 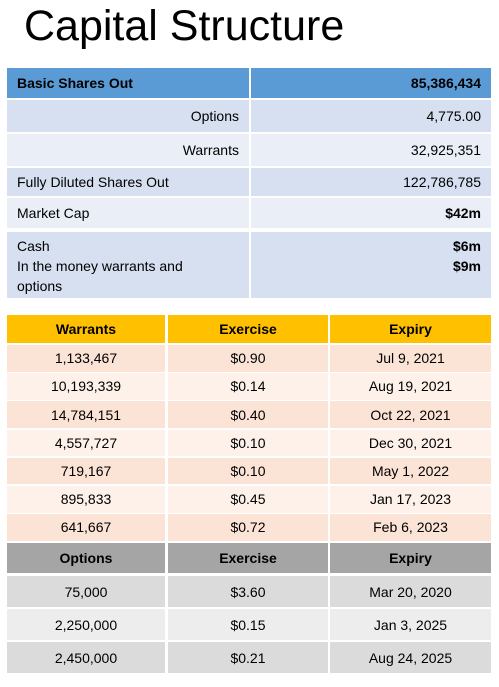 What do you see at coordinates (410, 657) in the screenshot?
I see `options-cell: Aug 24, 2025` at bounding box center [410, 657].